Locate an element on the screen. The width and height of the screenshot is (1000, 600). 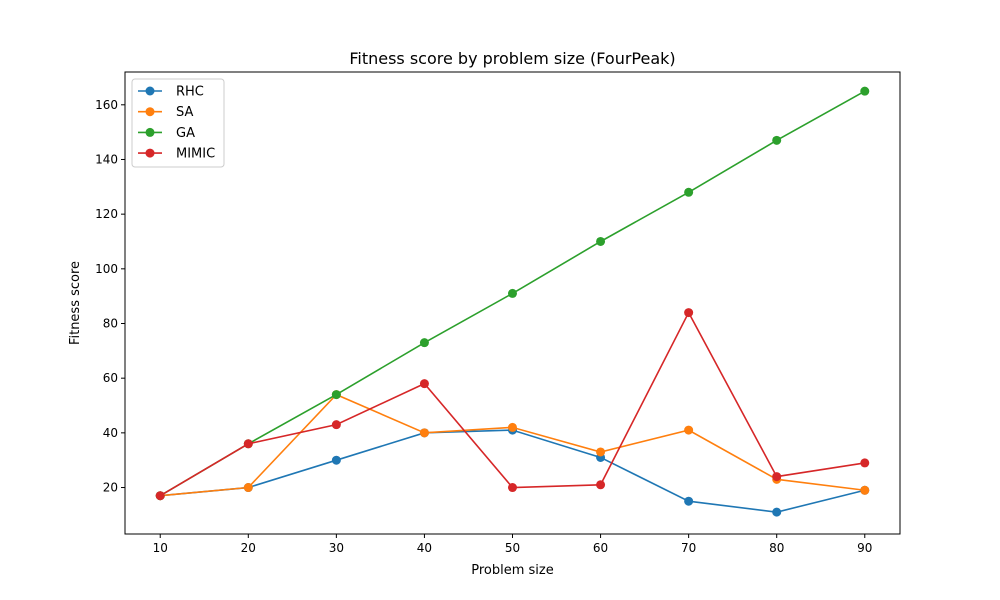
legend-label-rhc: RHC is located at coordinates (190, 92).